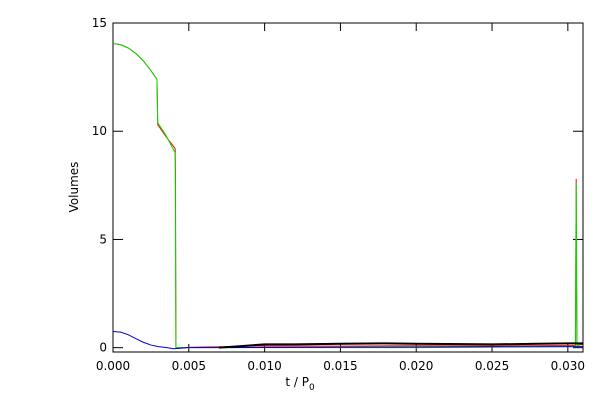  Describe the element at coordinates (264, 366) in the screenshot. I see `x-tick-label: 0.010` at that location.